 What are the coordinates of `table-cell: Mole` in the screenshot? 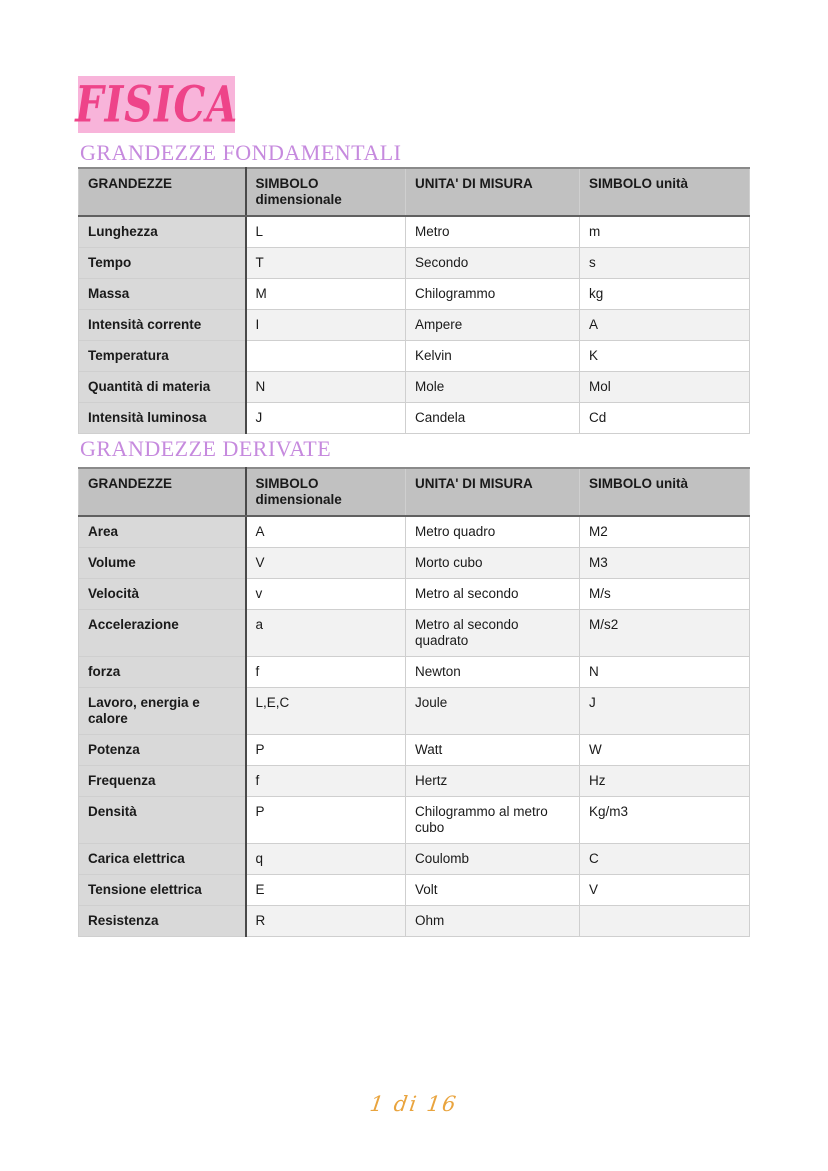 It's located at (492, 387).